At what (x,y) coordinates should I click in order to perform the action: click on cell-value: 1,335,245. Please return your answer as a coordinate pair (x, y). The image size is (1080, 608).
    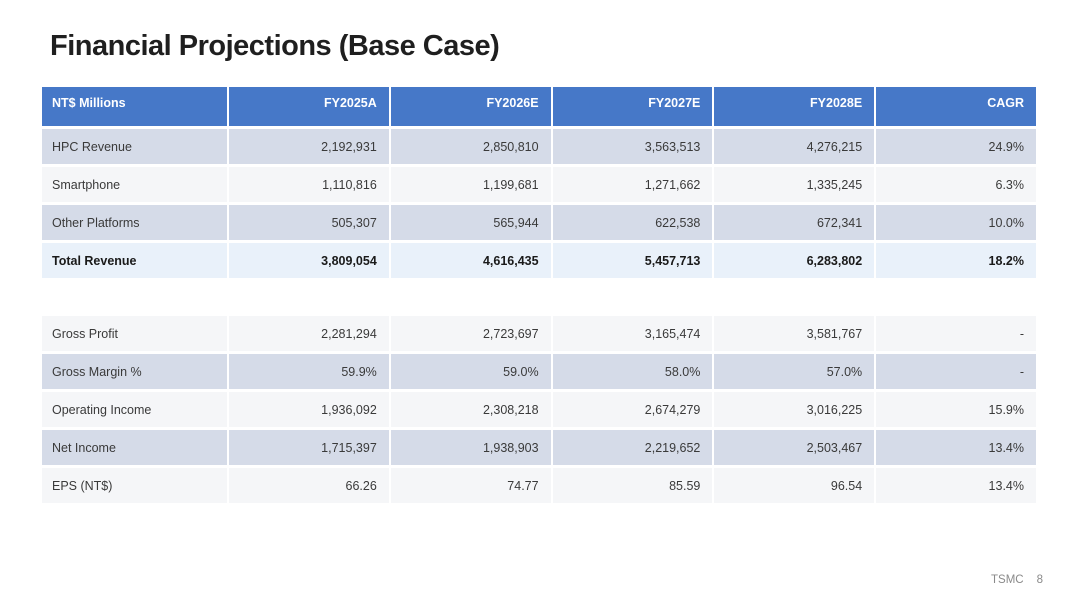
    Looking at the image, I should click on (794, 184).